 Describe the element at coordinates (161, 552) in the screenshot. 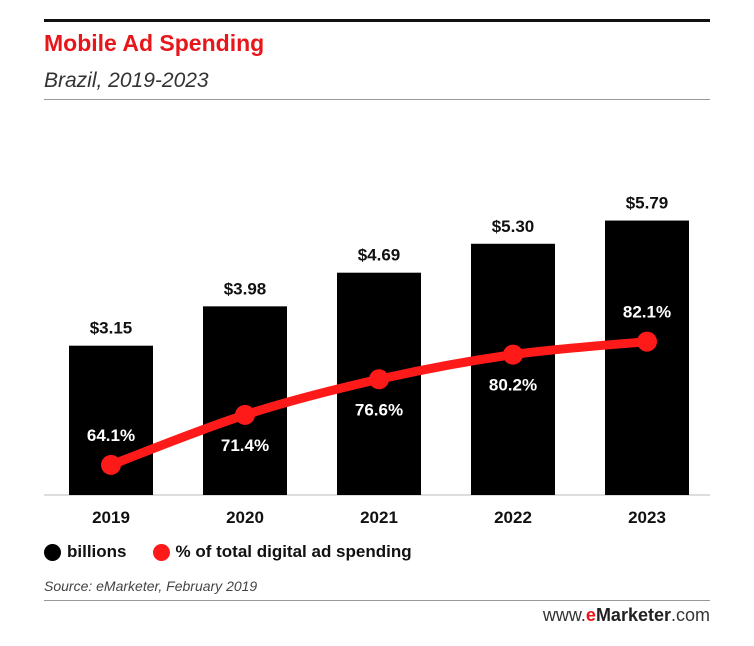

I see `legend-line-swatch` at that location.